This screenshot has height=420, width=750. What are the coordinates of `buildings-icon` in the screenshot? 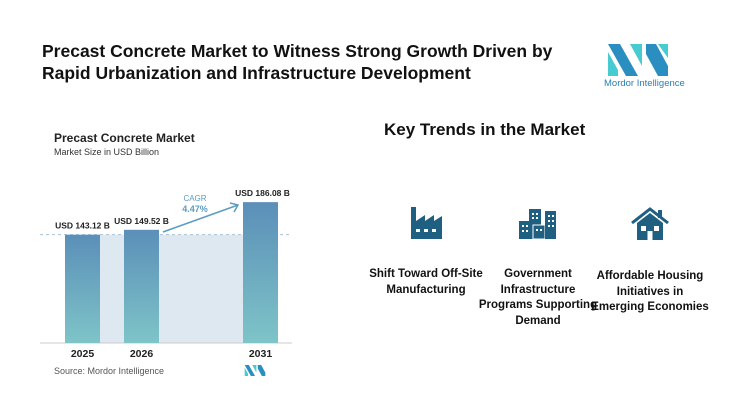 It's located at (537, 224).